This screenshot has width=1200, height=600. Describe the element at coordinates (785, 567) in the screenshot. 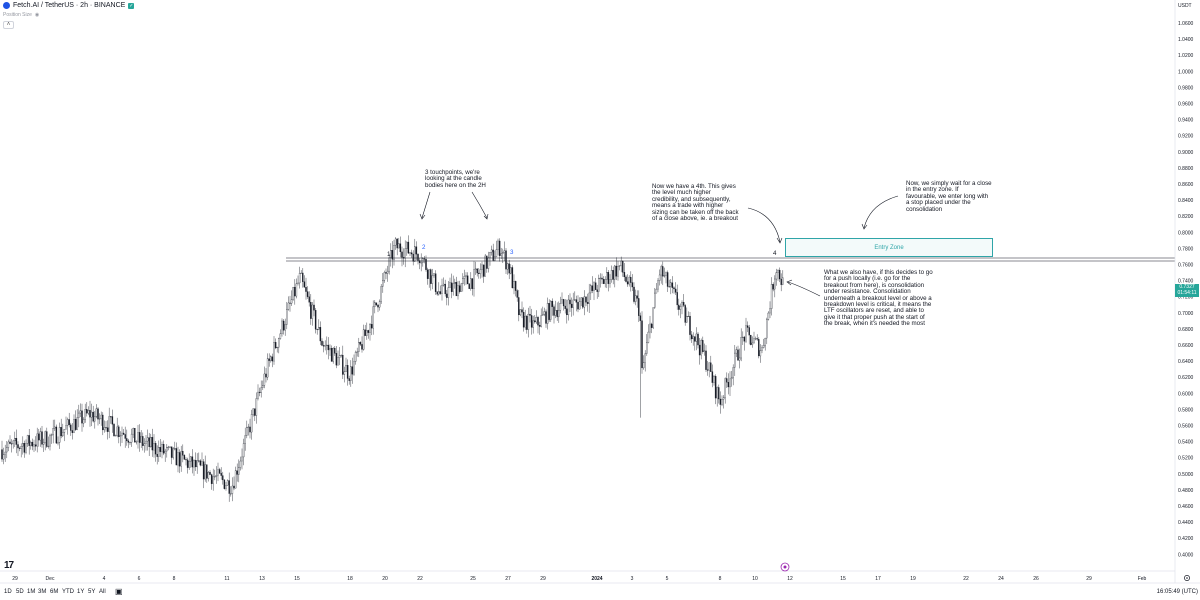

I see `event-marker` at that location.